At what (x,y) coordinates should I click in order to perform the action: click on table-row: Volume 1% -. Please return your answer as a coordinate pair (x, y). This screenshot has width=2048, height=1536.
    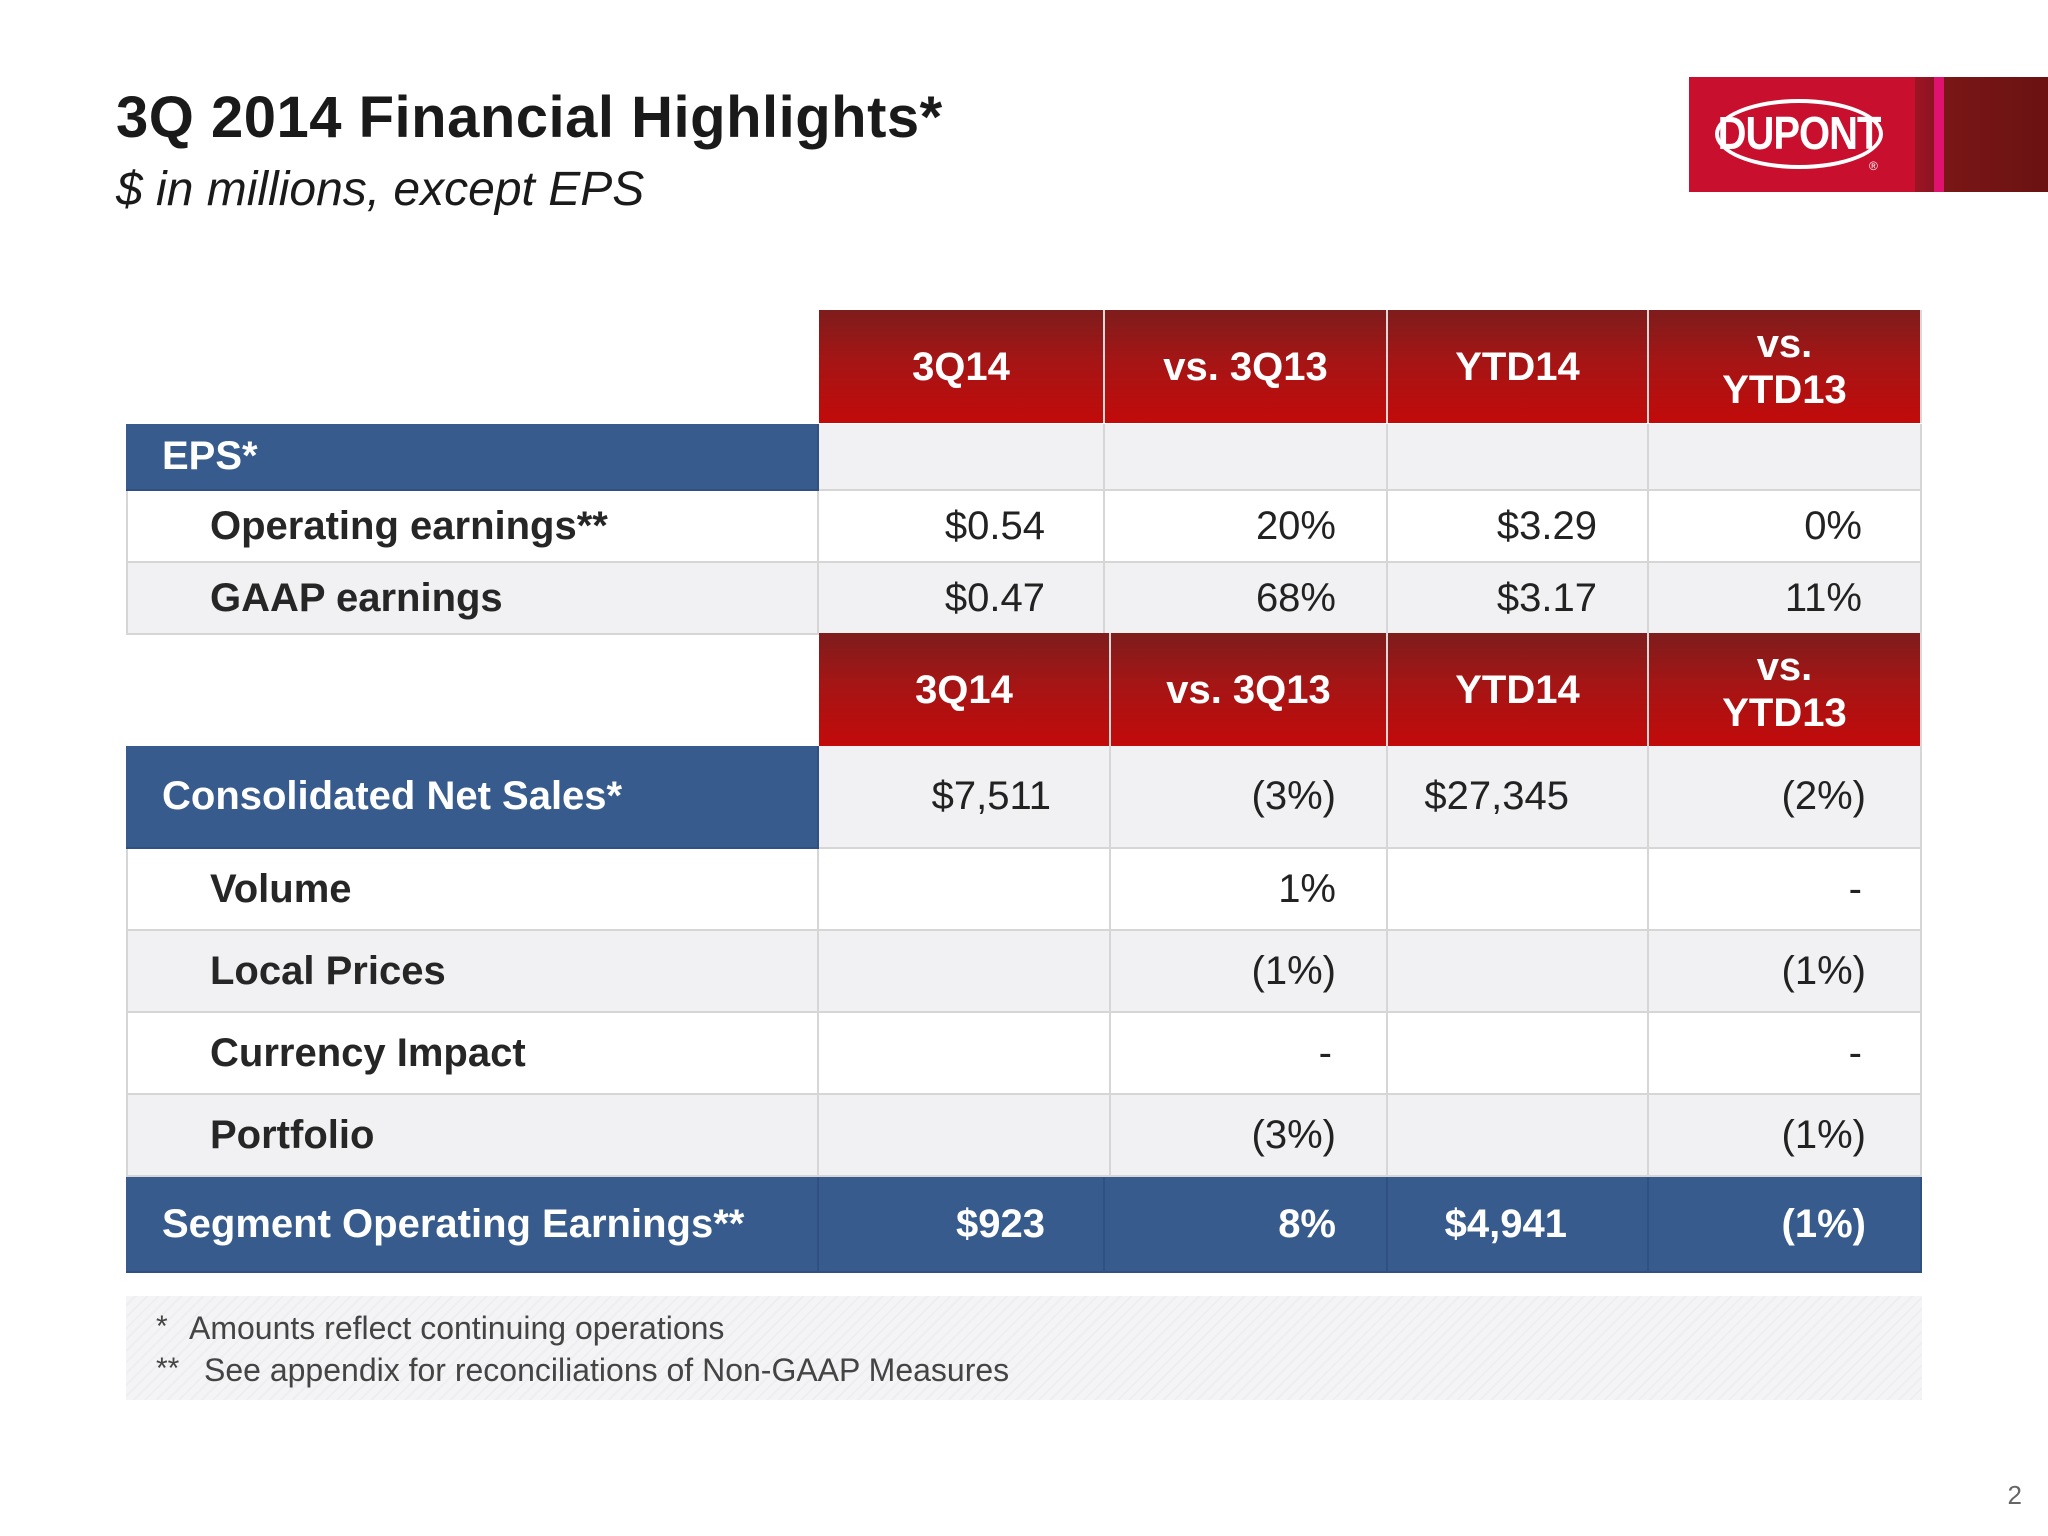
    Looking at the image, I should click on (1024, 890).